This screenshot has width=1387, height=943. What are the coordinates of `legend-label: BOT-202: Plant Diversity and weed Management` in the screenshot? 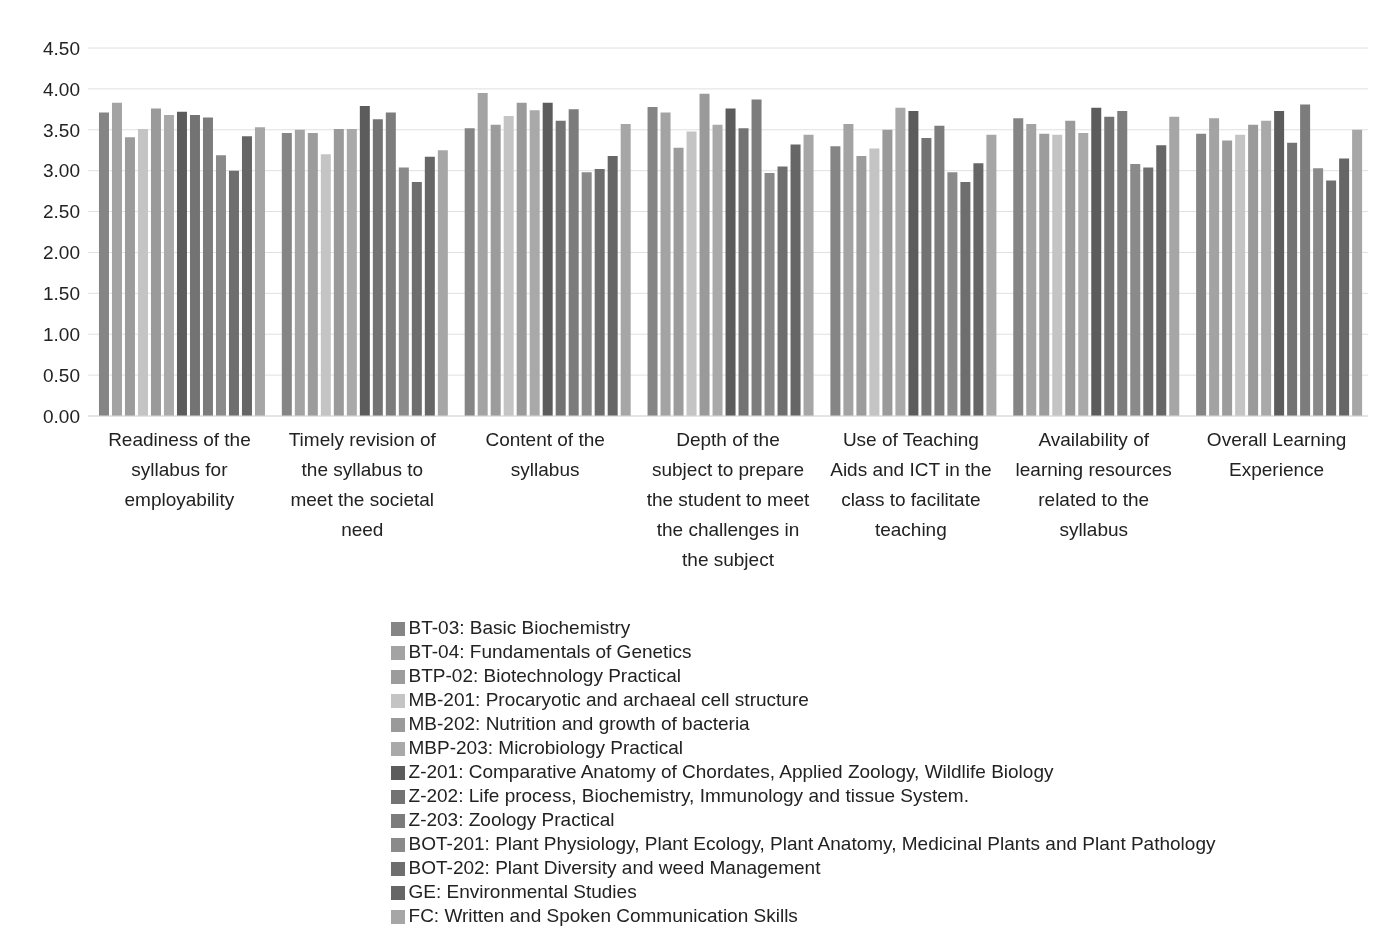 It's located at (614, 867).